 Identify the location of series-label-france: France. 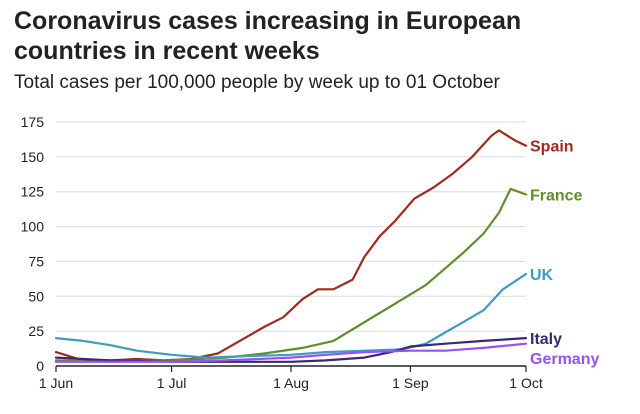
(556, 196).